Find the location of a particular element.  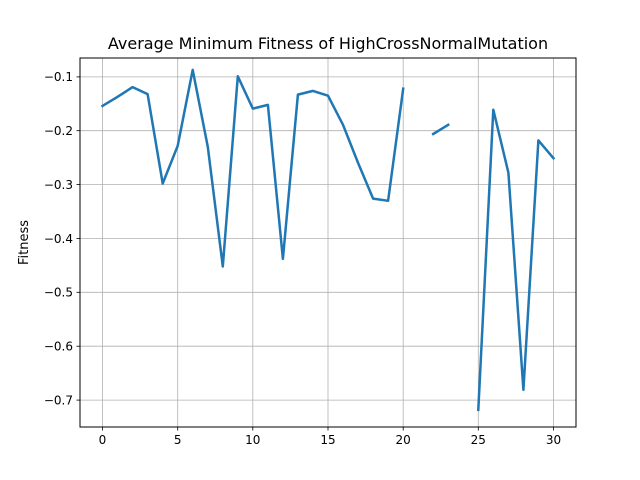

x-tick-label: 30 is located at coordinates (553, 440).